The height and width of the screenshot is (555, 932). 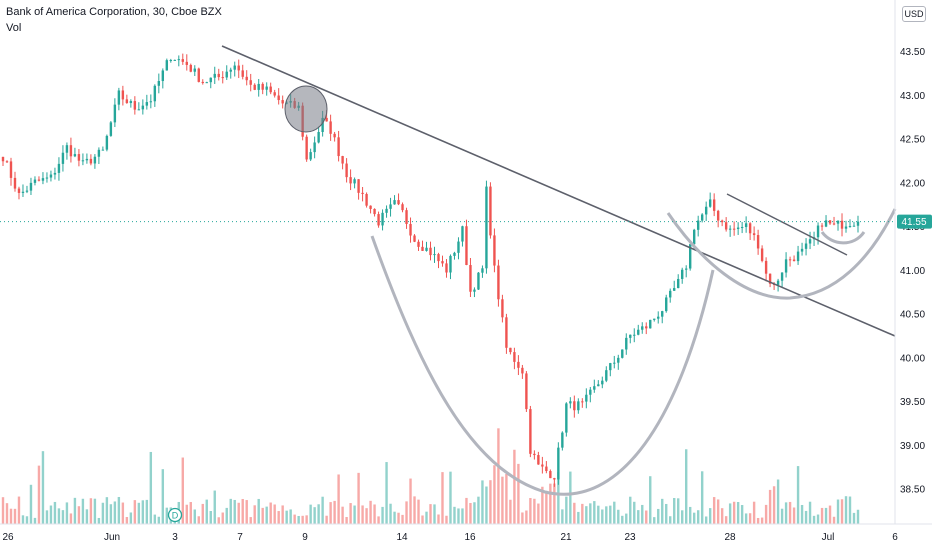 What do you see at coordinates (566, 537) in the screenshot?
I see `time-tick-label: 21` at bounding box center [566, 537].